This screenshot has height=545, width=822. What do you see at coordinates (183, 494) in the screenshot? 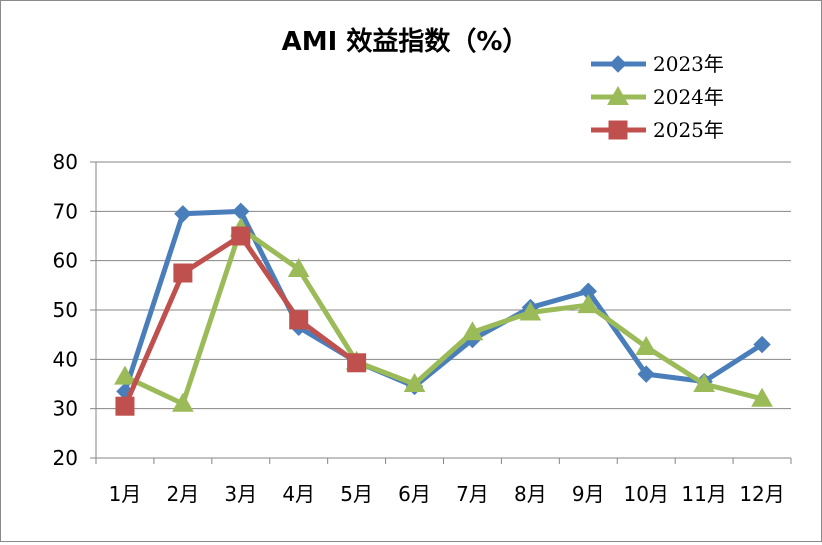
I see `x-tick-label: 2月` at bounding box center [183, 494].